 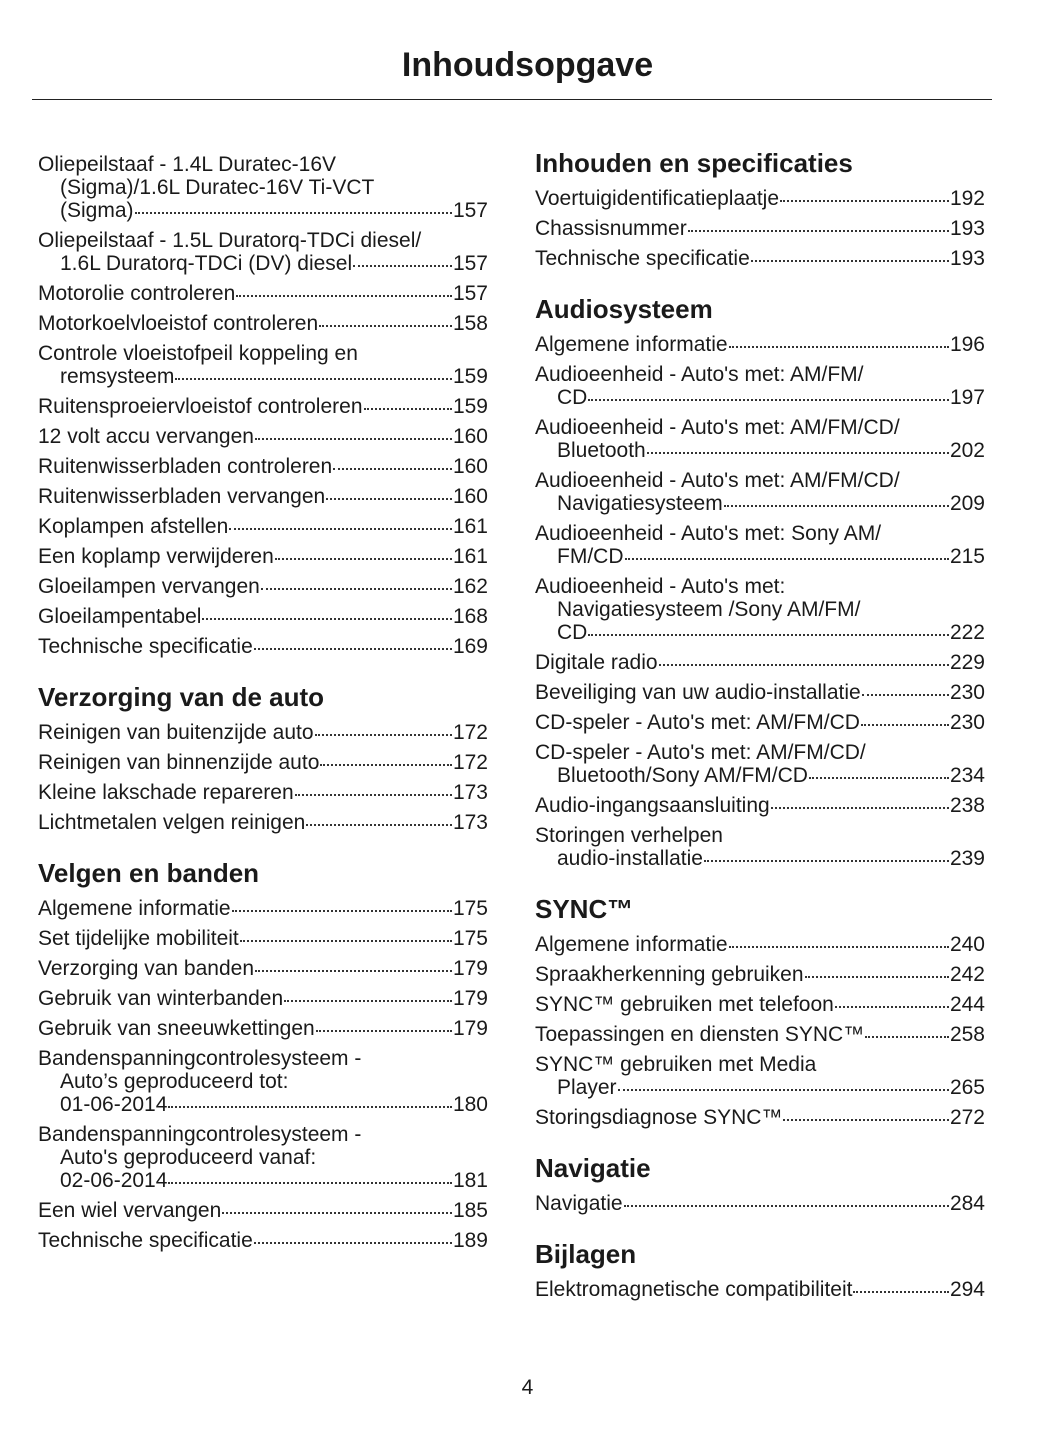 What do you see at coordinates (114, 1104) in the screenshot?
I see `entry-title-line: 01-06-2014` at bounding box center [114, 1104].